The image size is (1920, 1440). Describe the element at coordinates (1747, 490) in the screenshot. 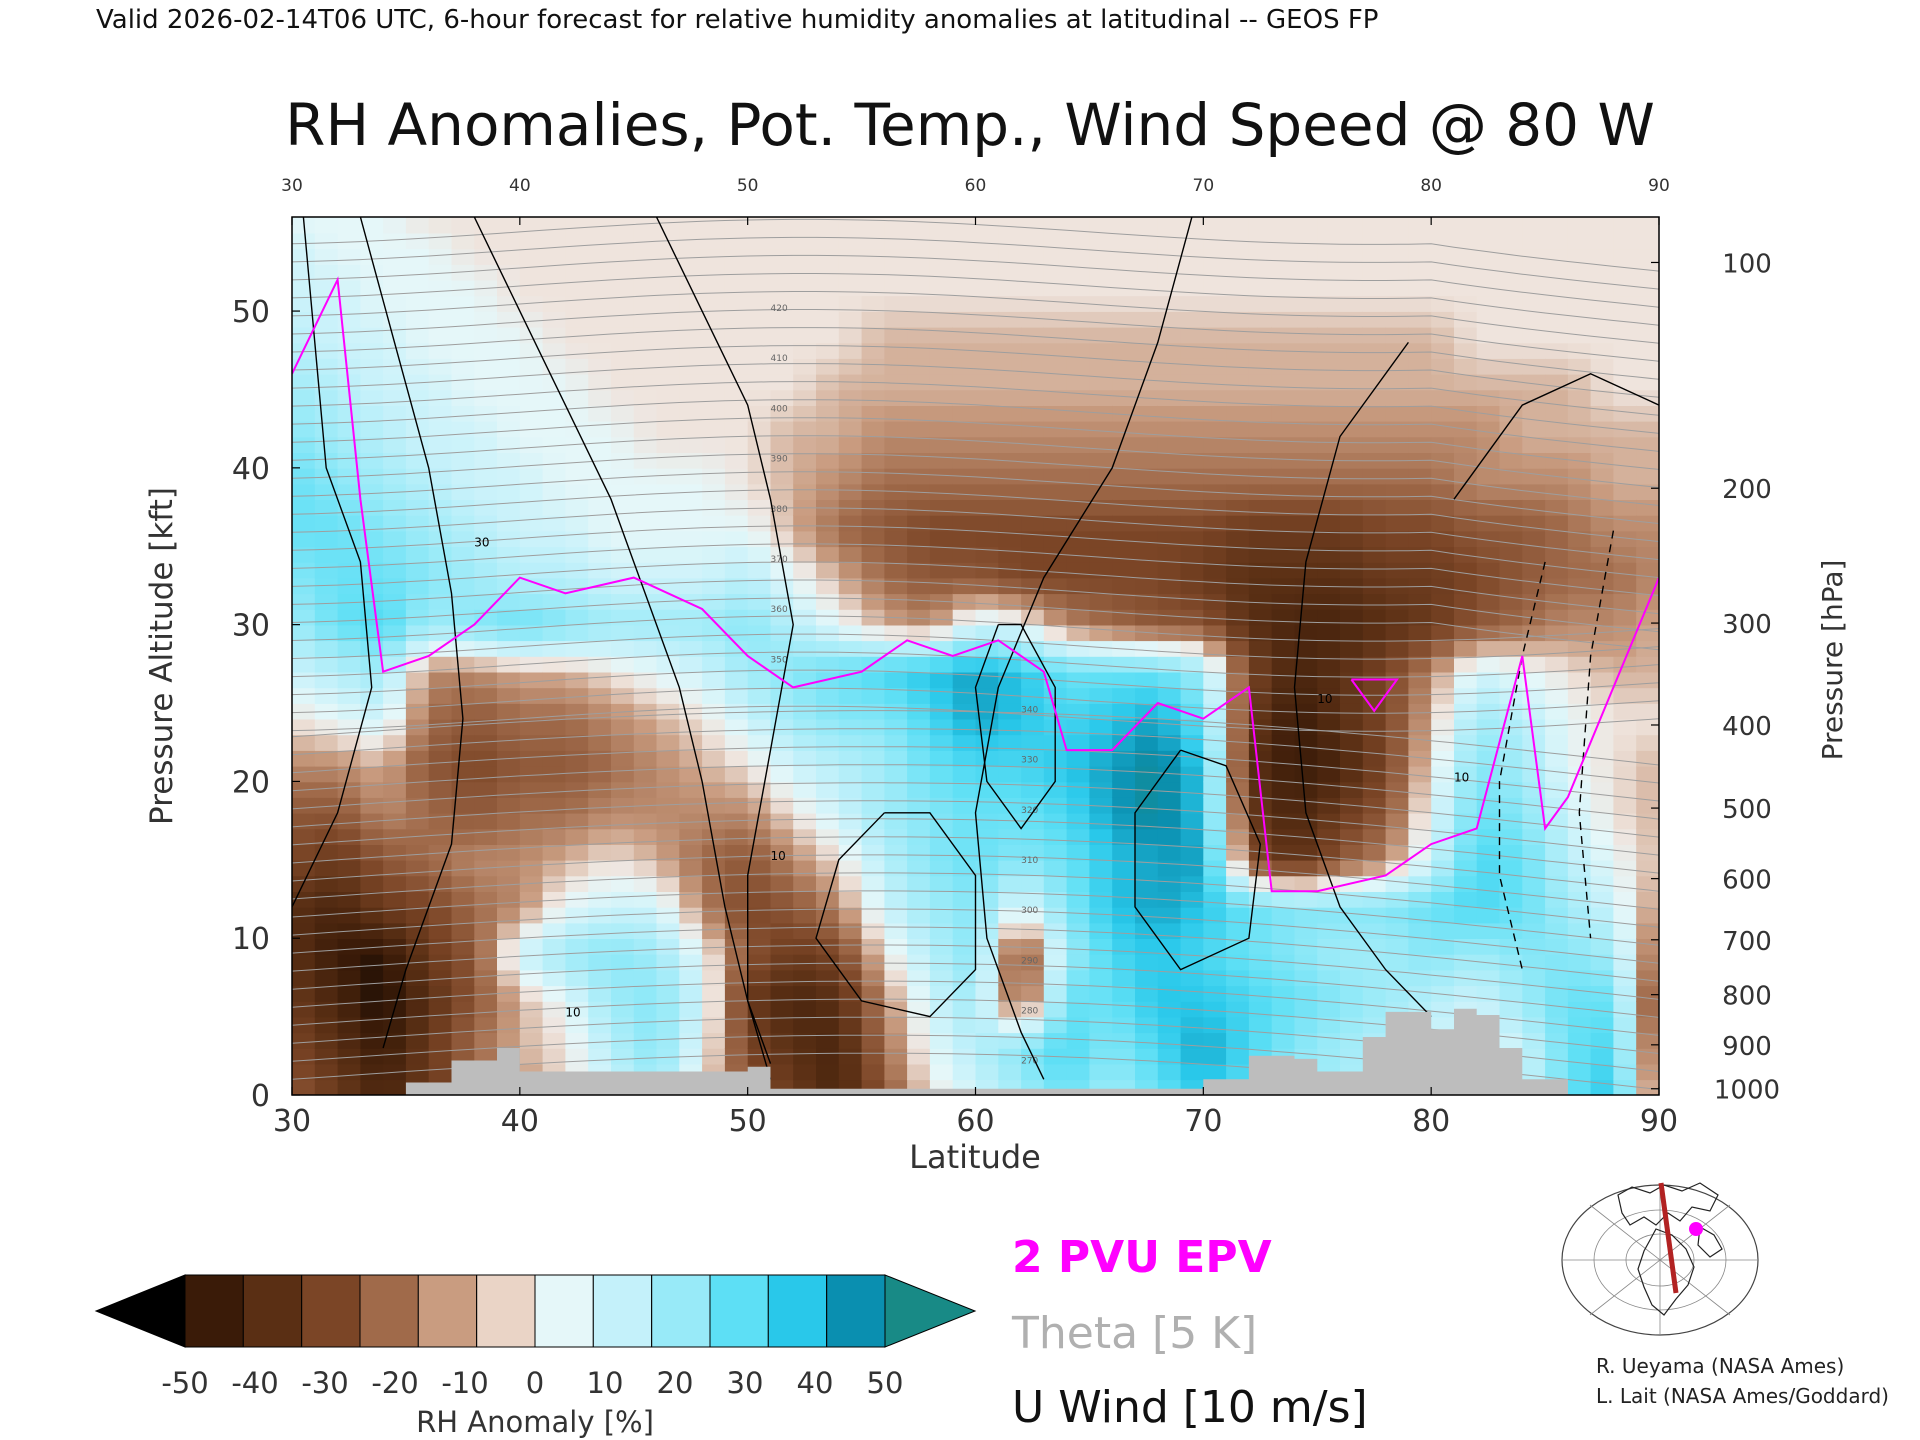

I see `pressure-tick-label: 200` at that location.